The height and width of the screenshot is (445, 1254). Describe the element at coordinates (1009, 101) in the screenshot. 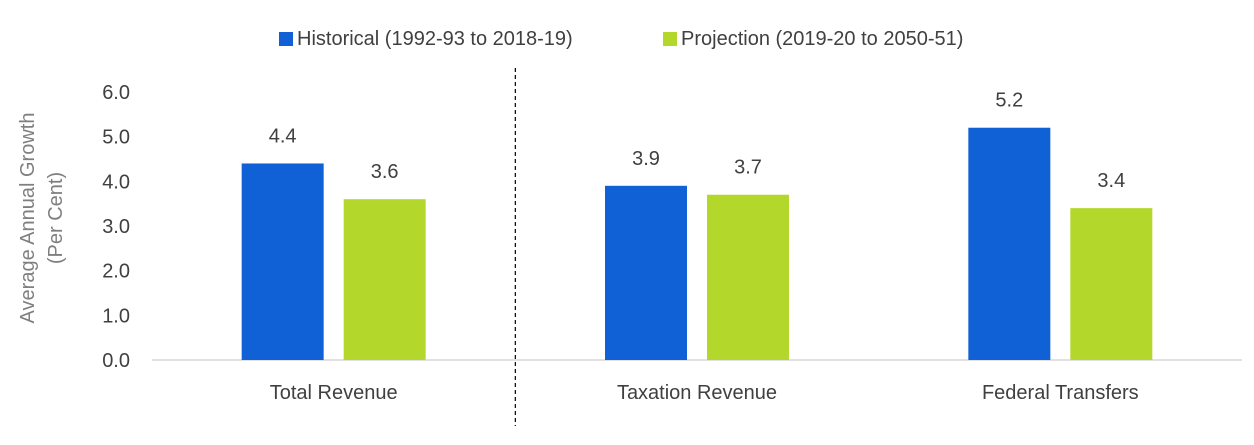

I see `data-label: 5.2` at that location.